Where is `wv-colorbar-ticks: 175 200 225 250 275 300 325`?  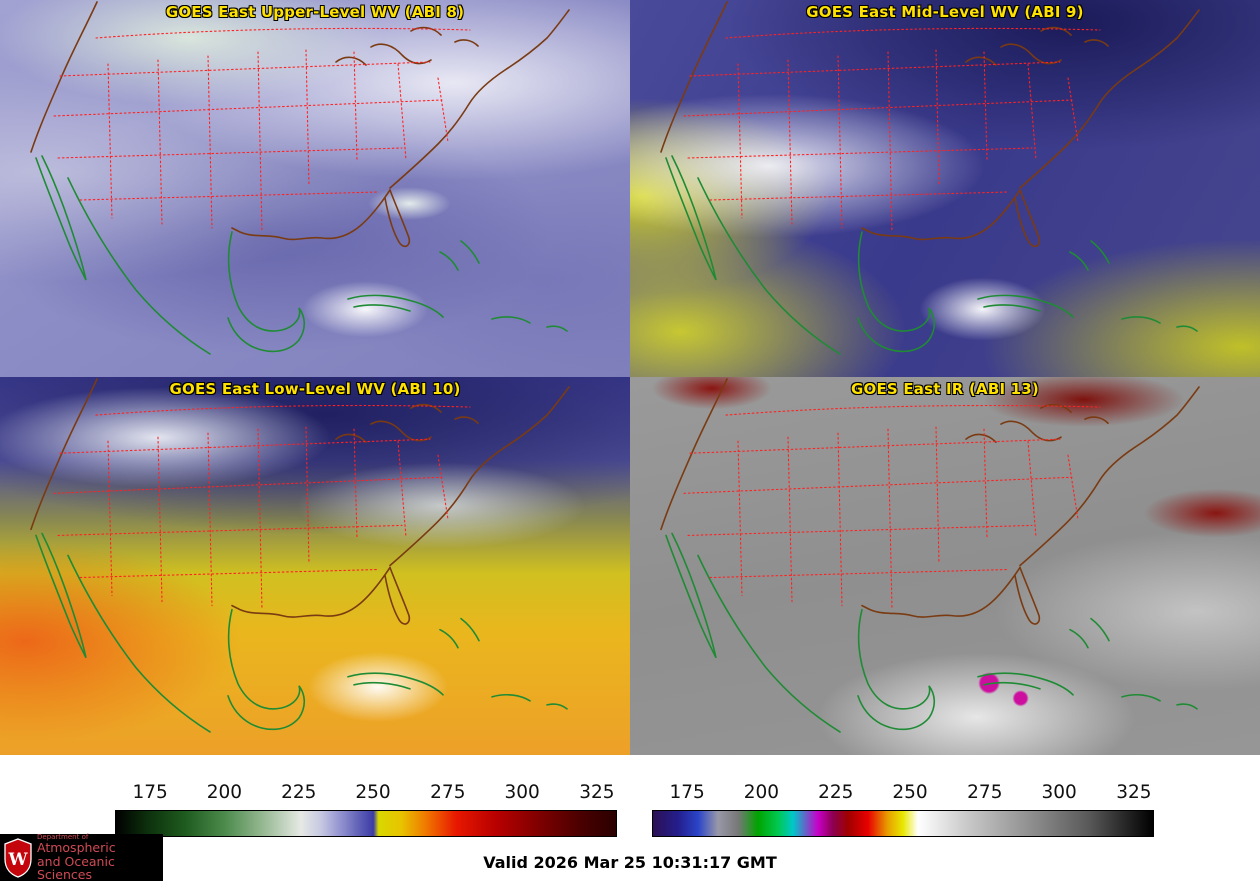 wv-colorbar-ticks: 175 200 225 250 275 300 325 is located at coordinates (366, 794).